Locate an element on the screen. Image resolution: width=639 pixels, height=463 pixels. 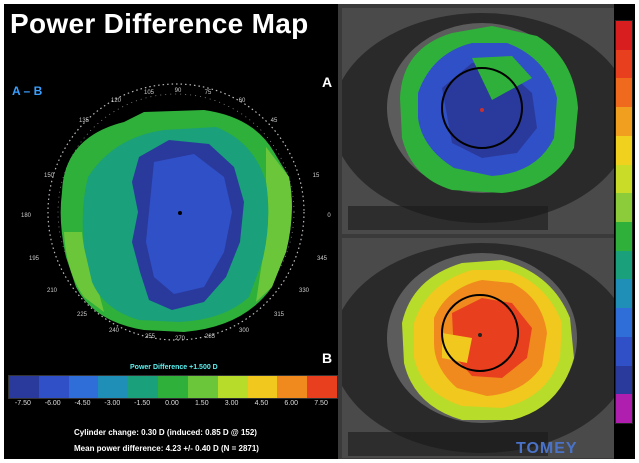
tick-label: 195 is located at coordinates (34, 259).